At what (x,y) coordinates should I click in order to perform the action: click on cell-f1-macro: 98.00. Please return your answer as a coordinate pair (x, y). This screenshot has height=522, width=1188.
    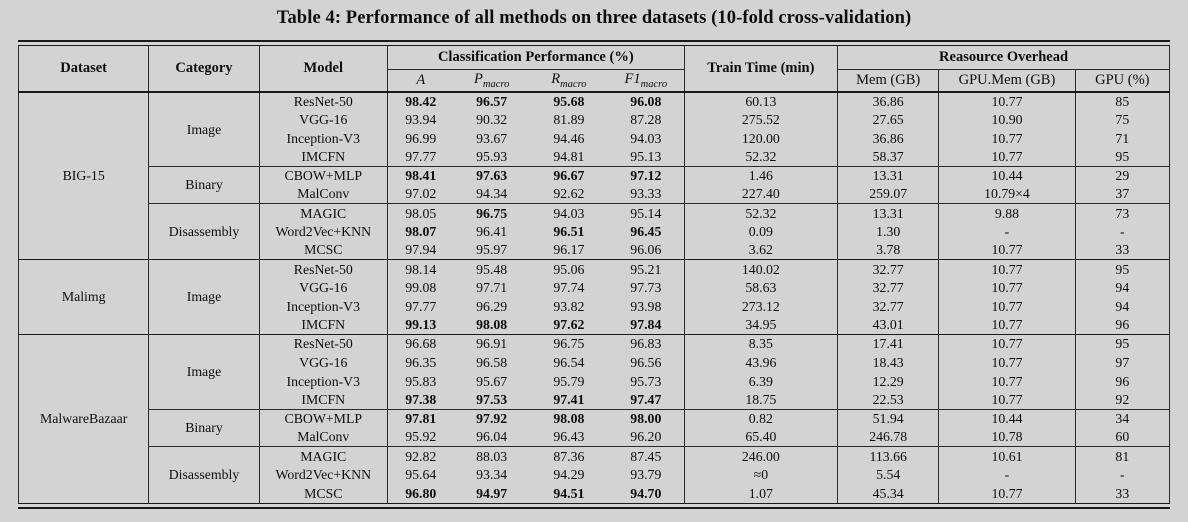
    Looking at the image, I should click on (646, 418).